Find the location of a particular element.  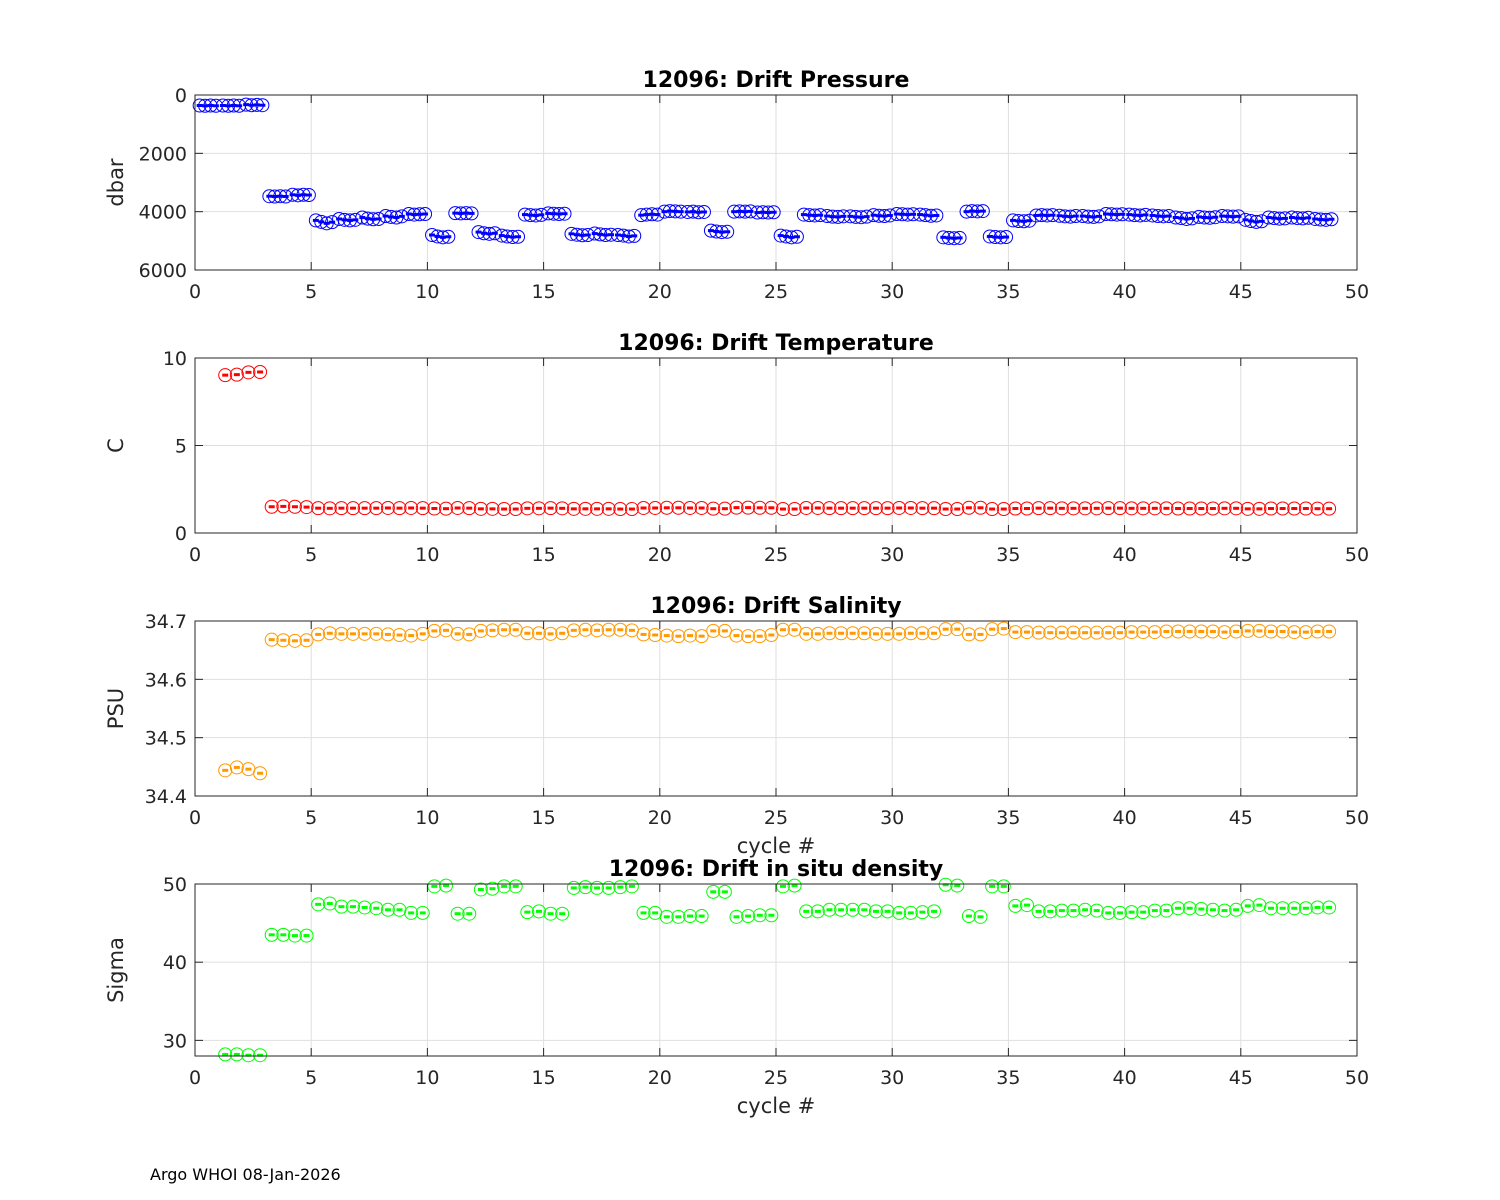

x-tick-label: 40 is located at coordinates (1125, 1078).